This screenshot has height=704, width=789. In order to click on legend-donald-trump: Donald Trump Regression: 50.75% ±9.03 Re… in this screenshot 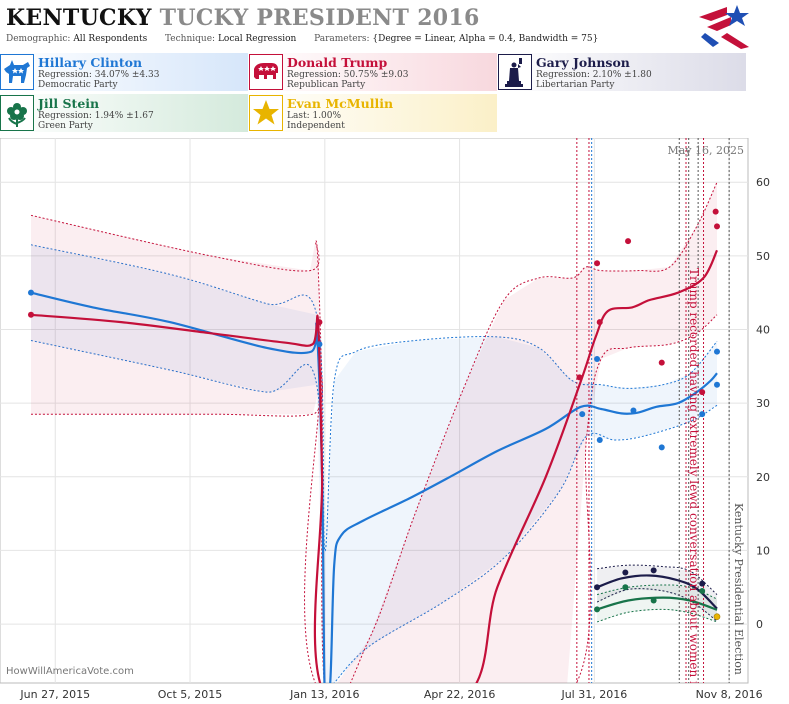, I will do `click(373, 72)`.